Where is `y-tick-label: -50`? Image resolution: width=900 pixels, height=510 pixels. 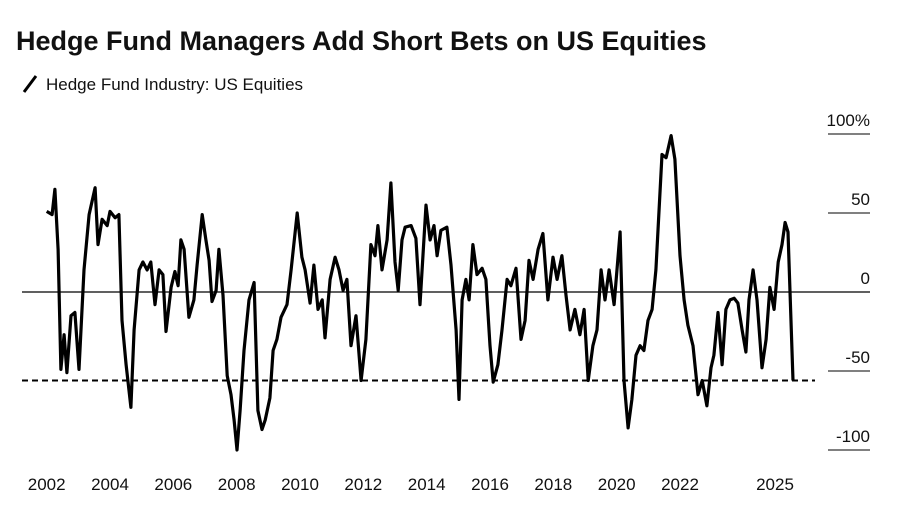
y-tick-label: -50 is located at coordinates (857, 357).